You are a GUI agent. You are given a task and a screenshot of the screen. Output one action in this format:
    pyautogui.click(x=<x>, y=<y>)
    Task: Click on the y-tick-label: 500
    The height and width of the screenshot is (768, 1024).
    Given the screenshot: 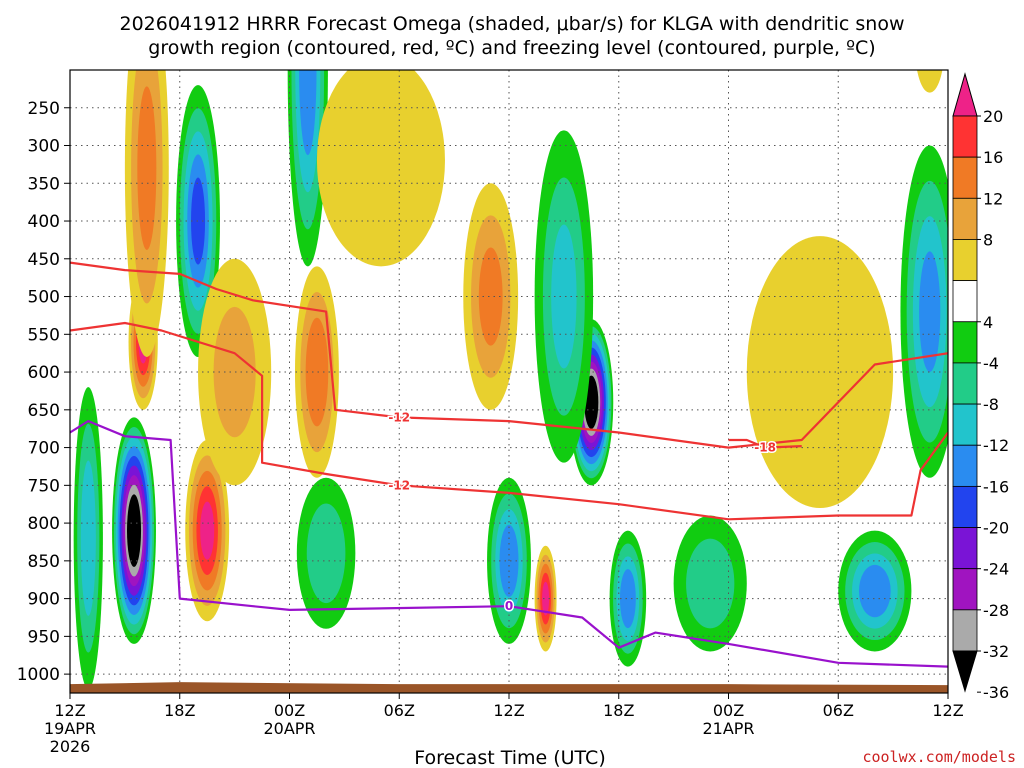 What is the action you would take?
    pyautogui.click(x=44, y=298)
    